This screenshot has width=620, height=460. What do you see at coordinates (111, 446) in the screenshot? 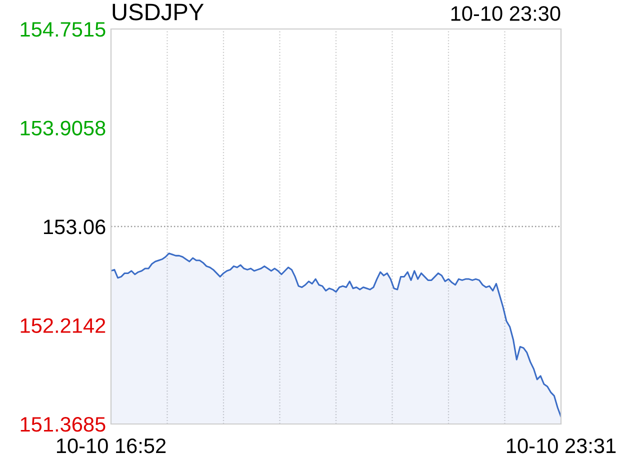
I see `x-tick-label: 10-10 16:52` at bounding box center [111, 446].